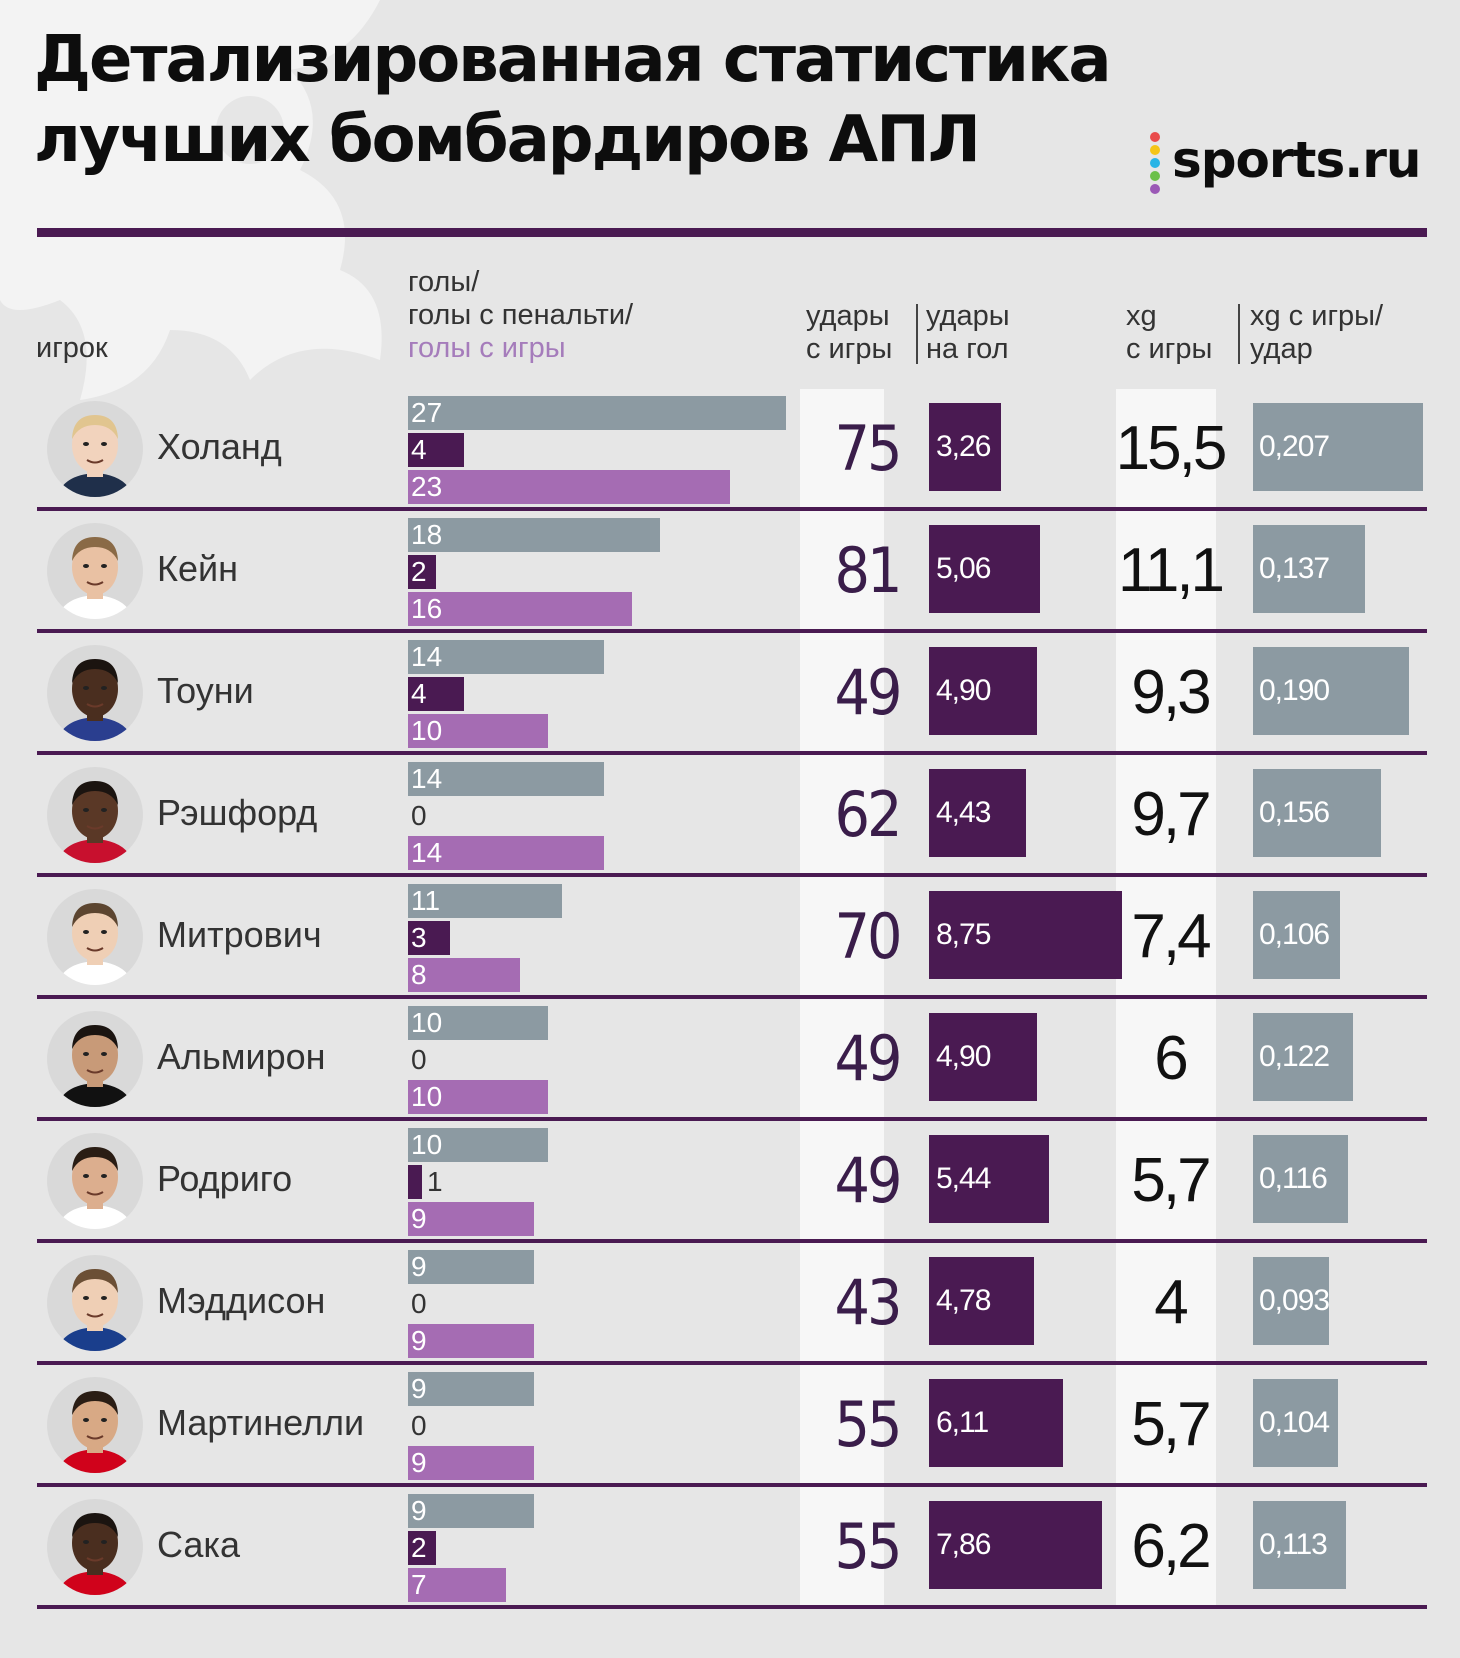 The width and height of the screenshot is (1460, 1658). Describe the element at coordinates (963, 812) in the screenshot. I see `shots-per-goal-value: 4,43` at that location.